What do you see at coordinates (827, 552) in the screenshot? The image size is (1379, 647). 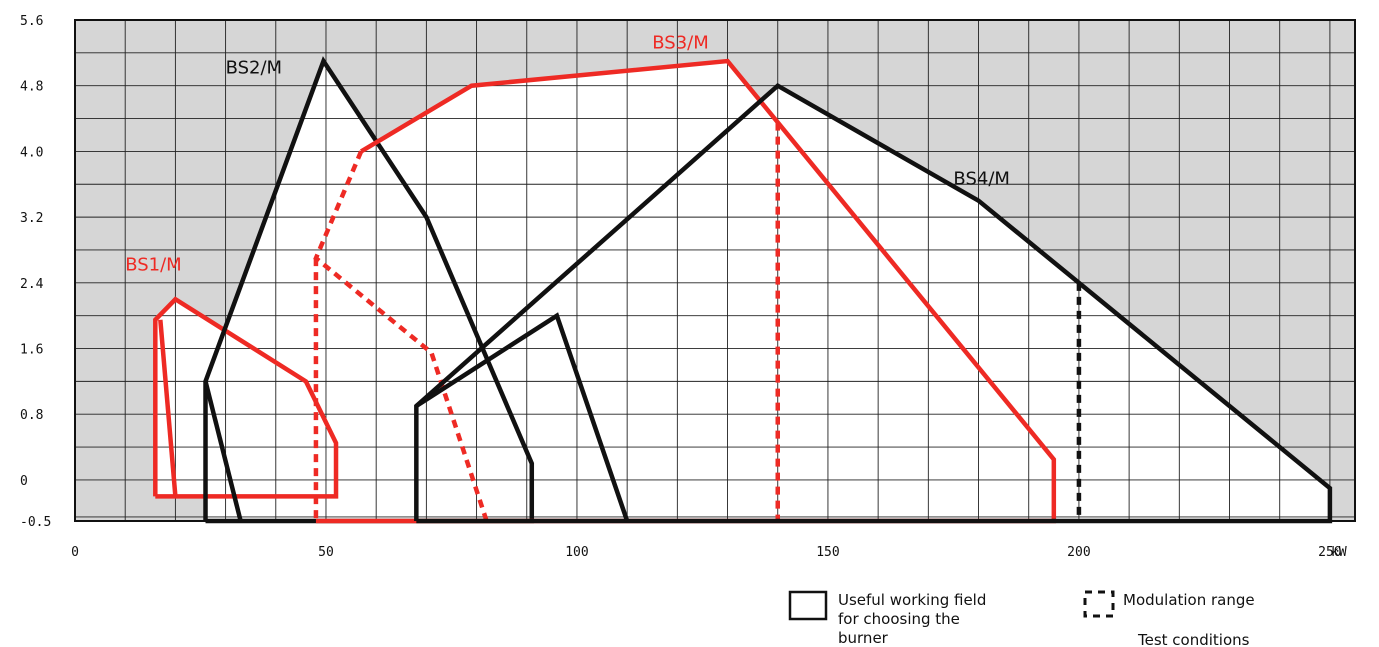 I see `x-tick-label: 150` at bounding box center [827, 552].